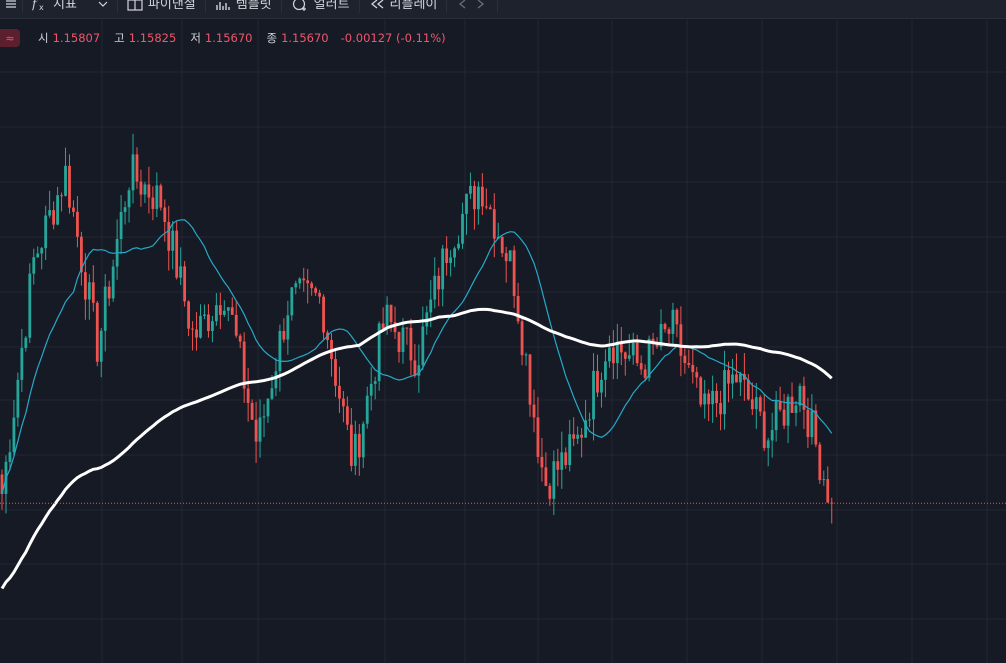 This screenshot has width=1006, height=663. I want to click on toolbar-item-template: 템플릿, so click(244, 6).